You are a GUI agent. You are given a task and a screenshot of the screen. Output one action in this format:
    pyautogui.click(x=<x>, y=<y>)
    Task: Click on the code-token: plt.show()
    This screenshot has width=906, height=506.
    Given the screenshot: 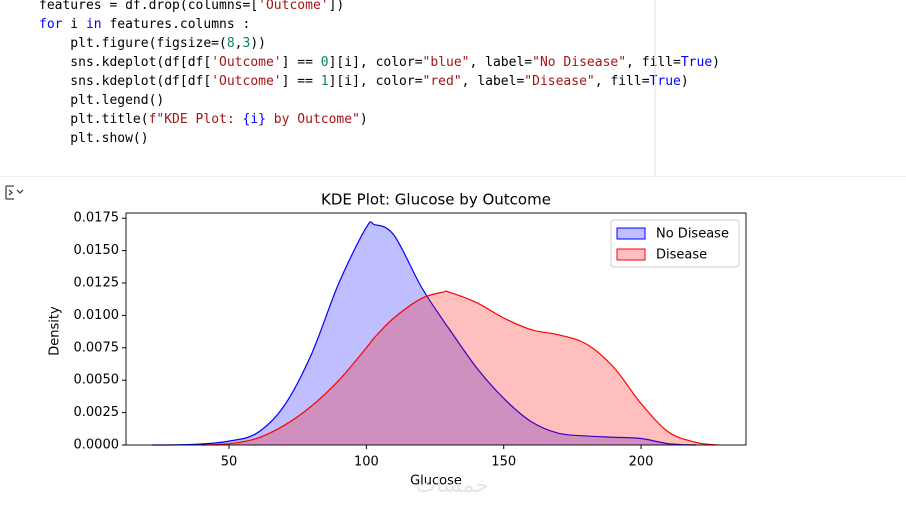 What is the action you would take?
    pyautogui.click(x=94, y=138)
    